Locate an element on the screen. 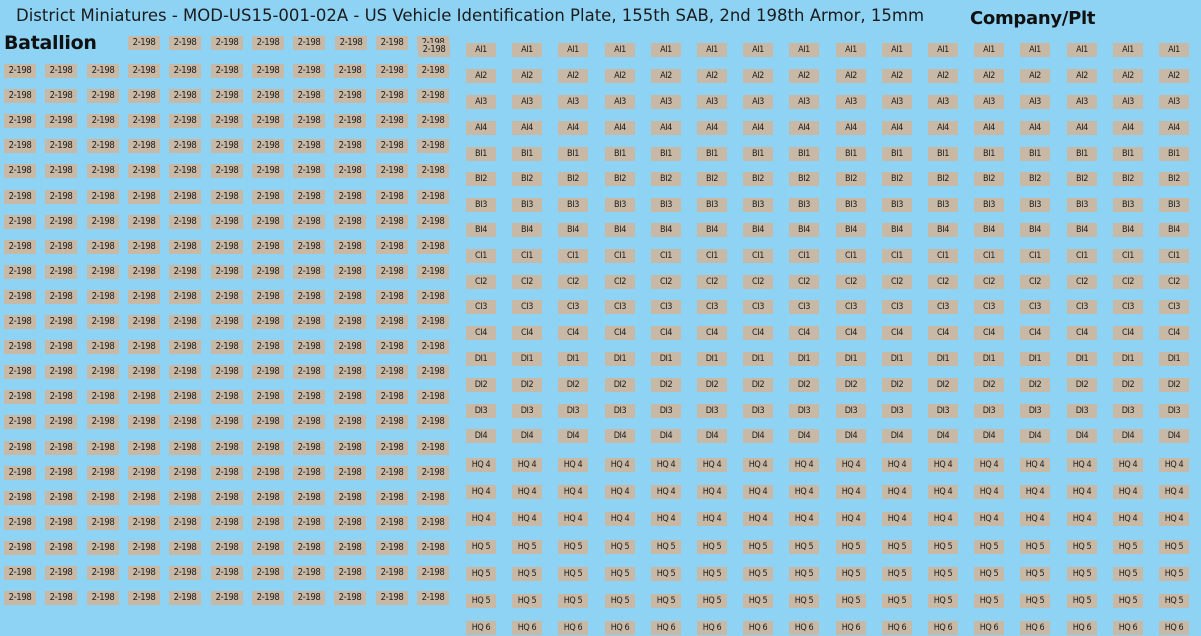  company-plate: BI2 is located at coordinates (804, 179).